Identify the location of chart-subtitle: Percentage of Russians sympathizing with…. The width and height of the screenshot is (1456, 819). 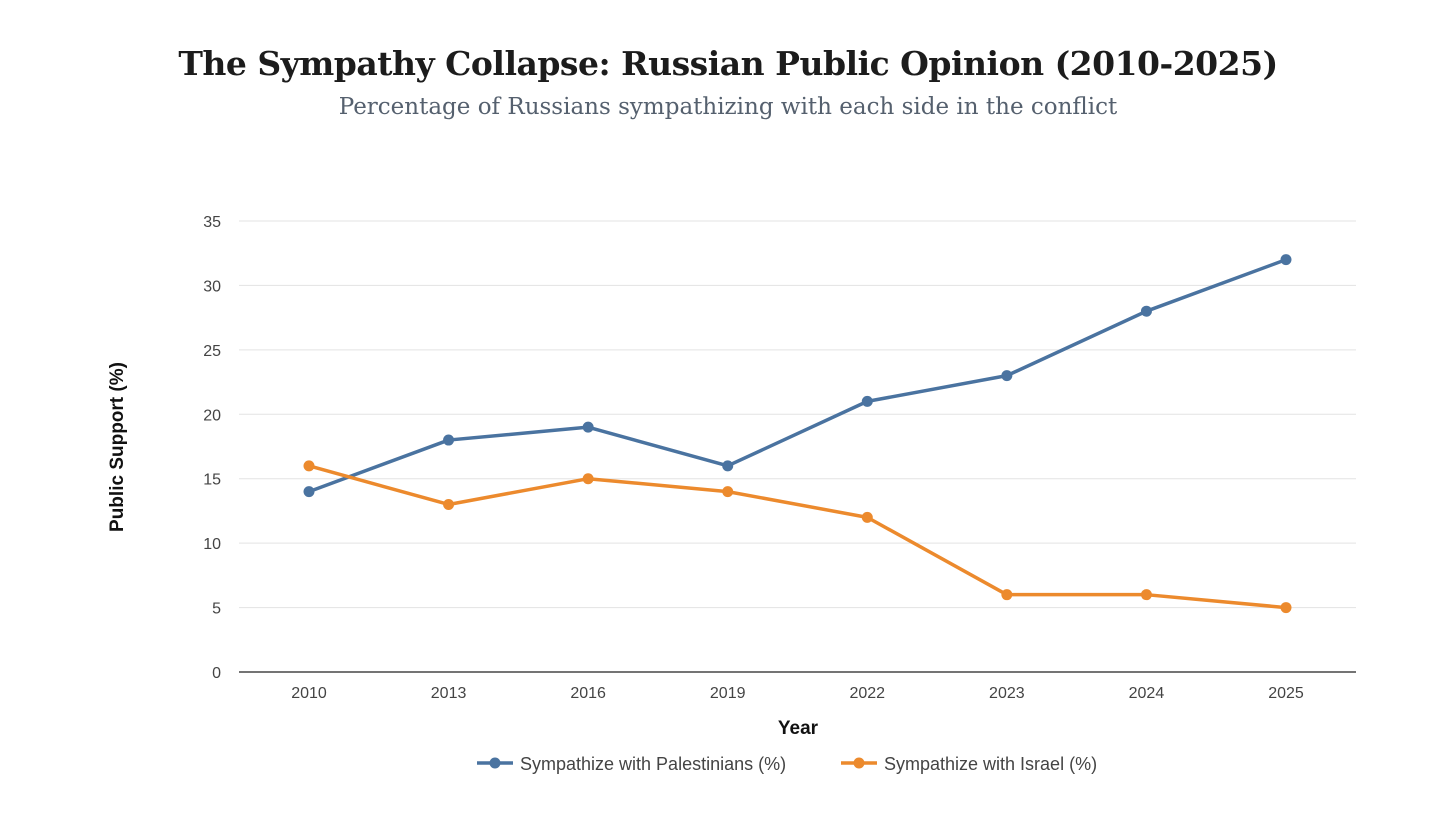
(728, 107).